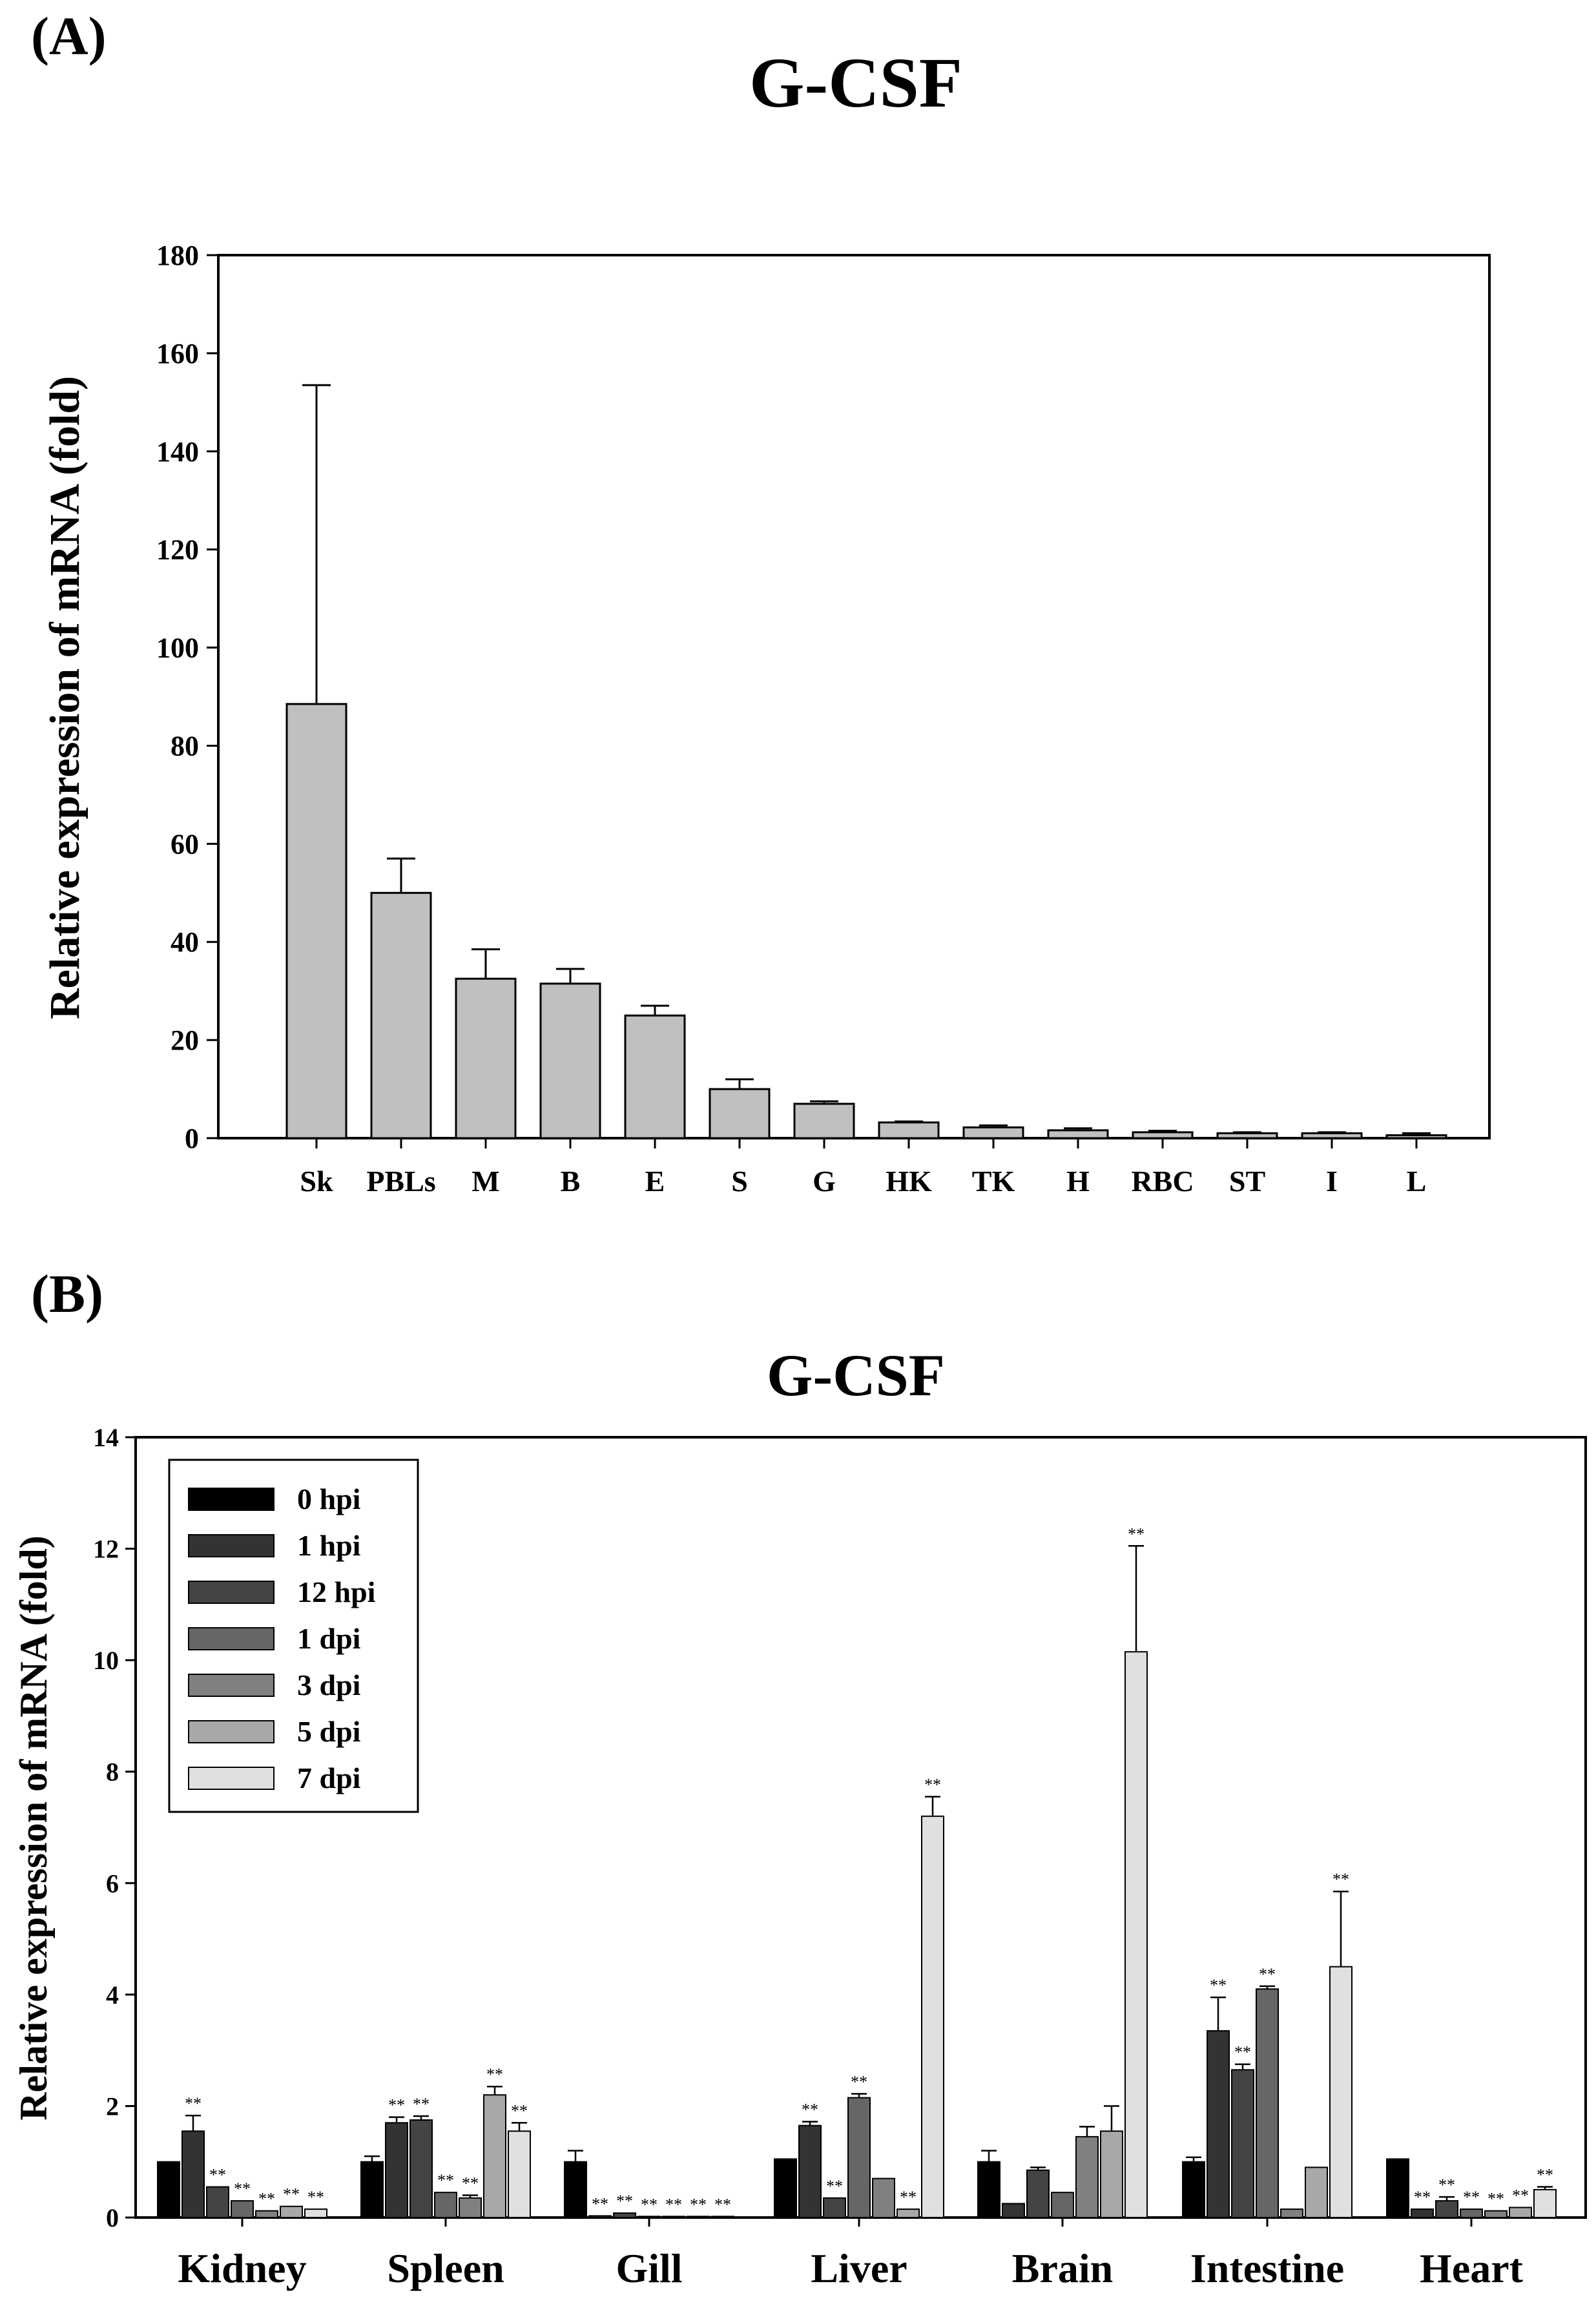  What do you see at coordinates (242, 2268) in the screenshot?
I see `x-tick-label: Kidney` at bounding box center [242, 2268].